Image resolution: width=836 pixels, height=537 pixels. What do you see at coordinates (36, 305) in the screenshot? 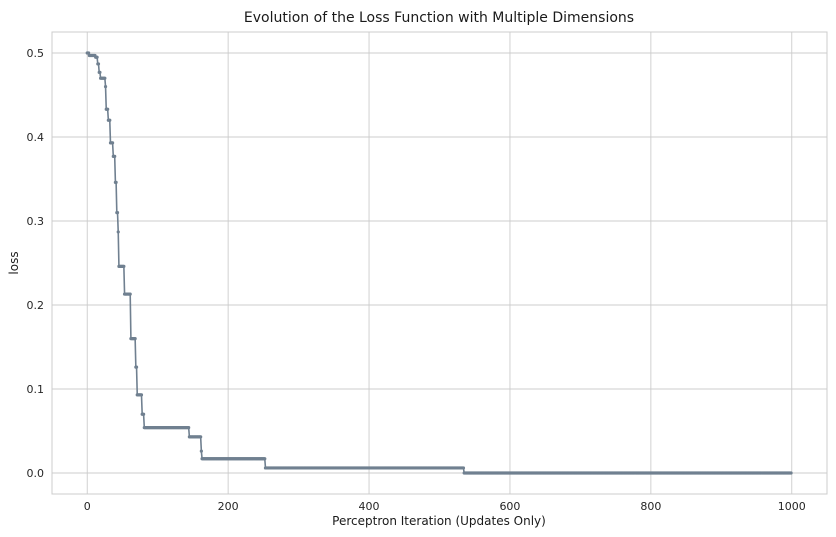
I see `y-tick-label: 0.2` at bounding box center [36, 305].